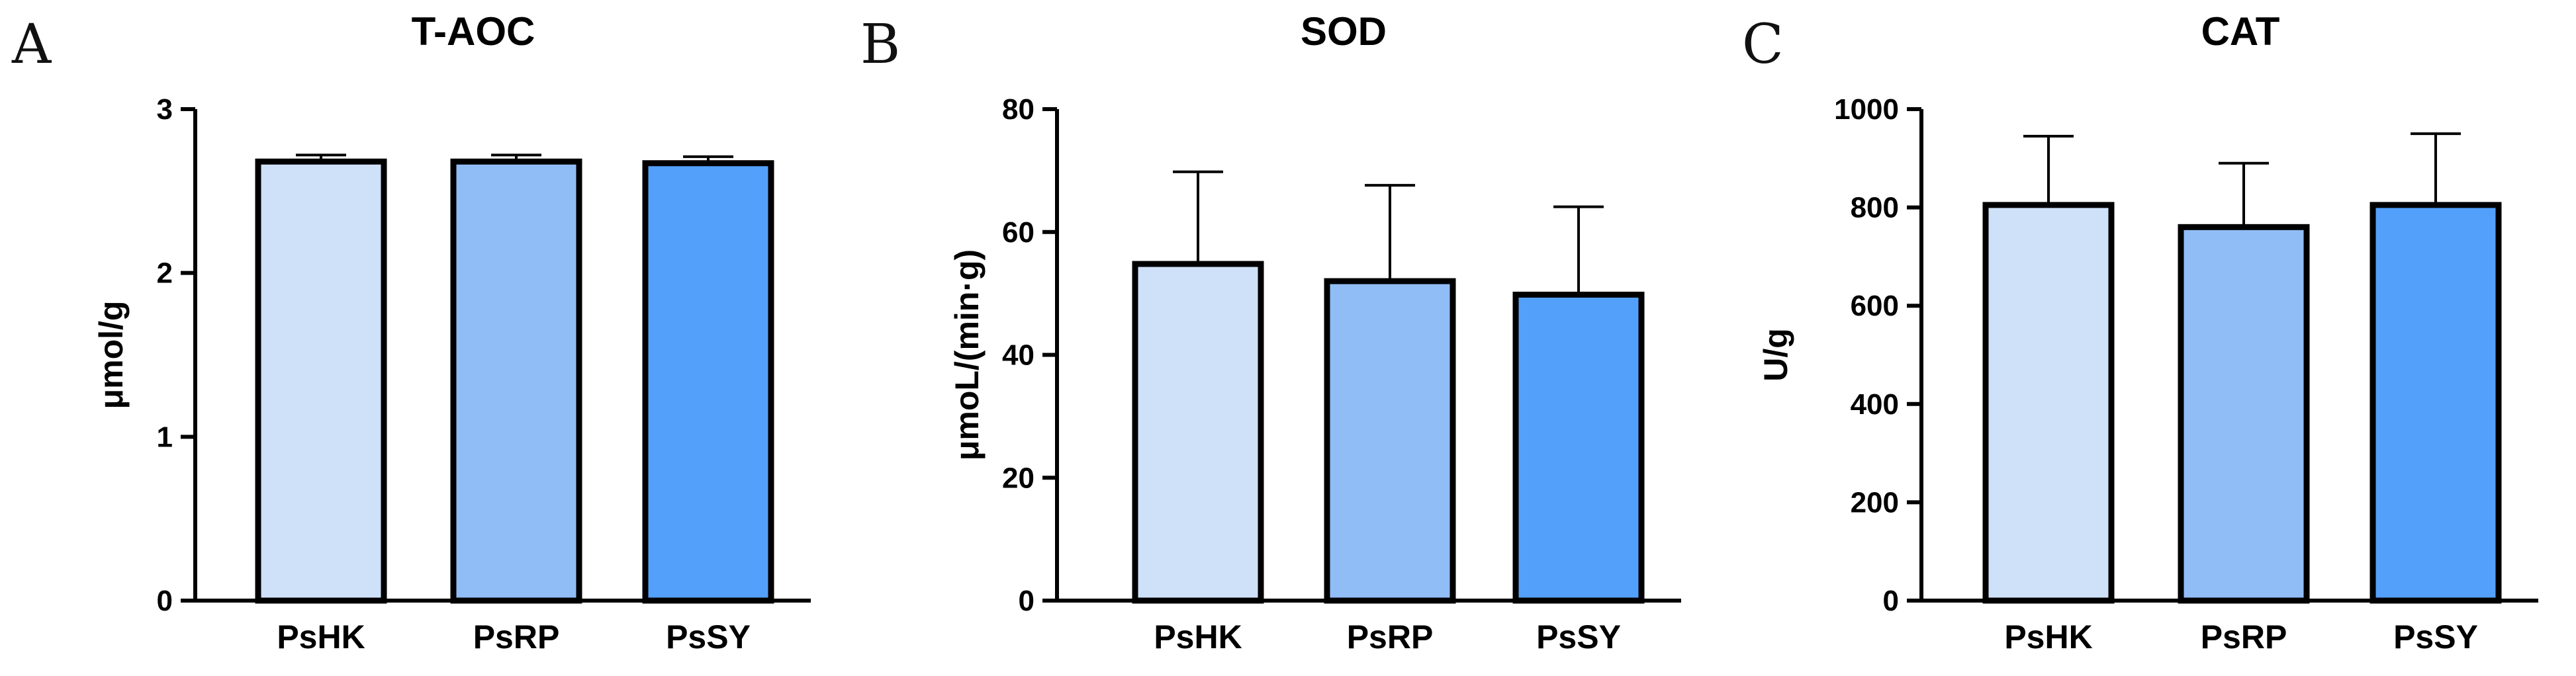  What do you see at coordinates (1875, 208) in the screenshot?
I see `y-tick-label: 800` at bounding box center [1875, 208].